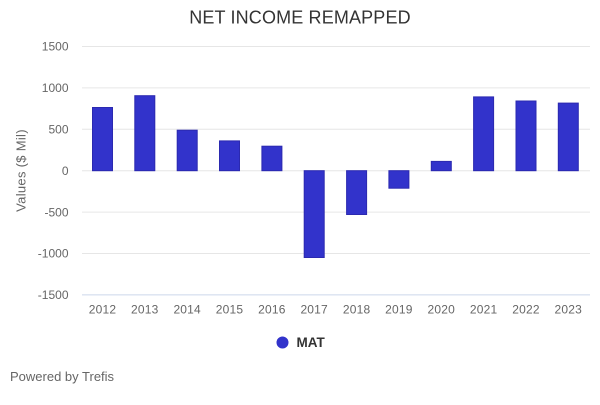 This screenshot has width=600, height=405. I want to click on svg-text: 2016, so click(272, 310).